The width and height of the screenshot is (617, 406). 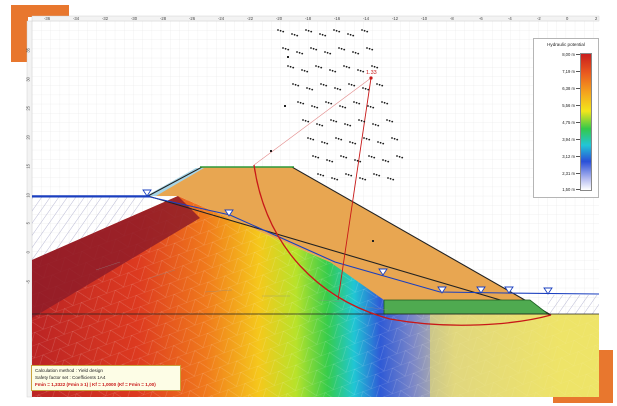 What do you see at coordinates (28, 136) in the screenshot?
I see `left-ruler-label: 20` at bounding box center [28, 136].